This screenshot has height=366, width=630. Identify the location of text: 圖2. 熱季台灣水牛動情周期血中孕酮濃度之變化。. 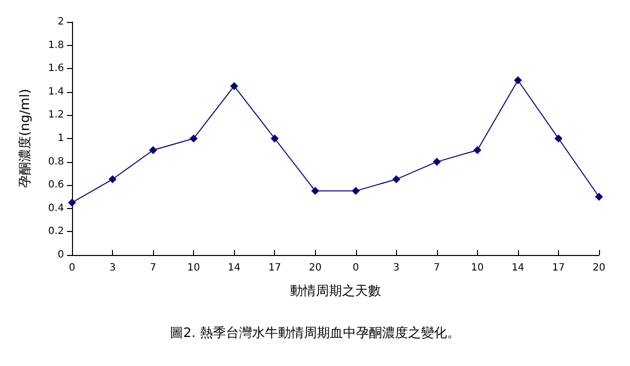
(315, 333).